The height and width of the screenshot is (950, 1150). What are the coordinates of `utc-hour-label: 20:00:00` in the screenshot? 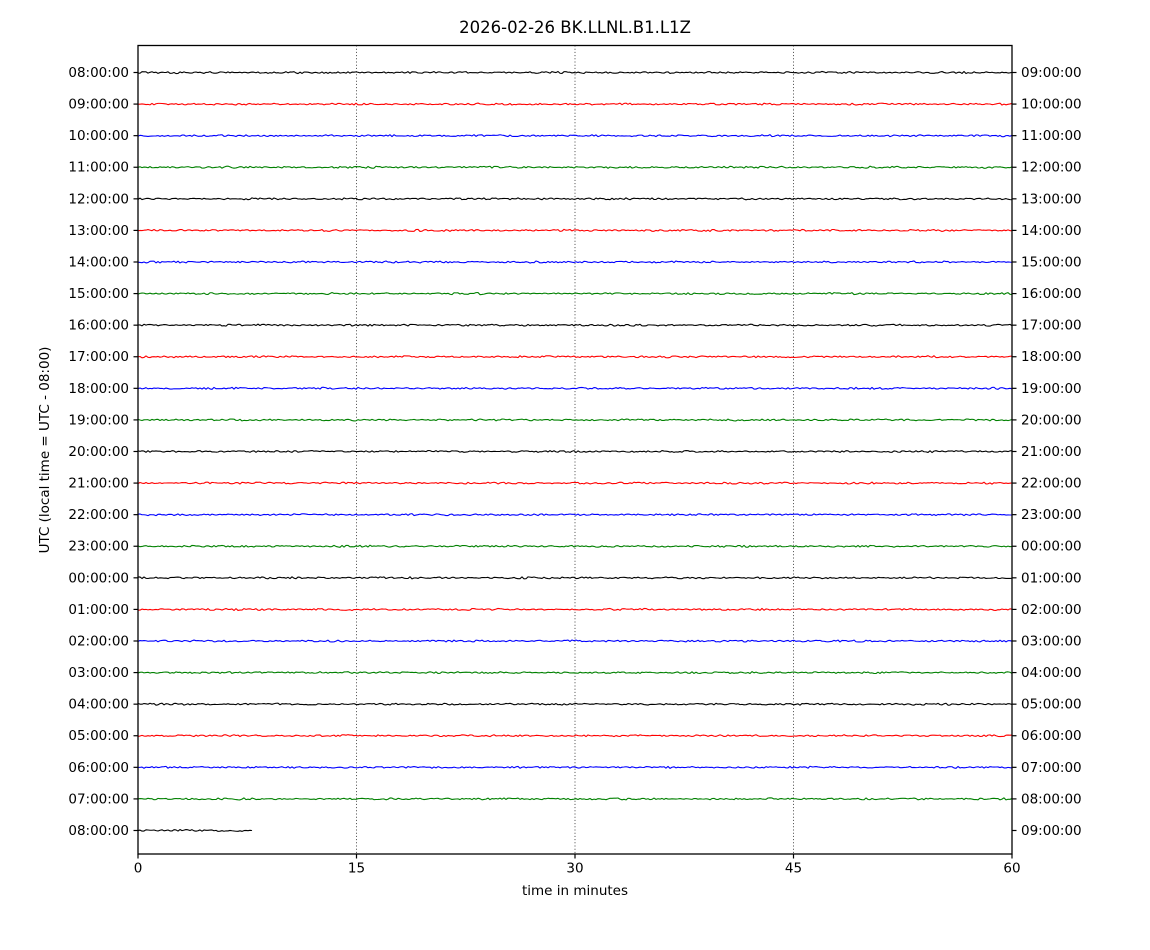 It's located at (98, 452).